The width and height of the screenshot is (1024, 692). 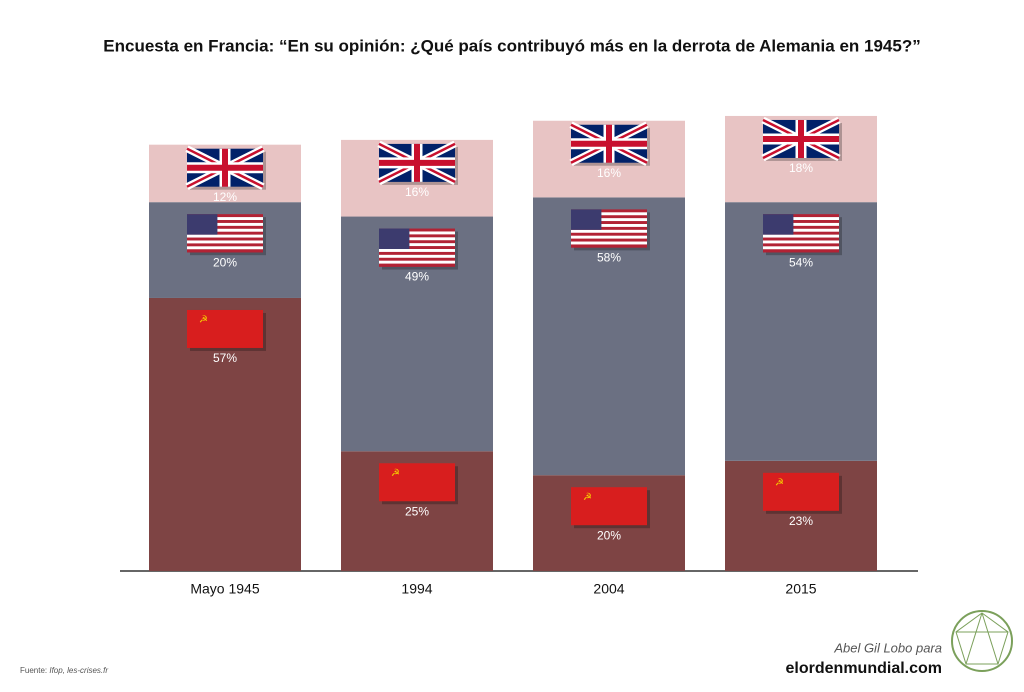 What do you see at coordinates (887, 647) in the screenshot?
I see `credit: Abel Gil Lobo para` at bounding box center [887, 647].